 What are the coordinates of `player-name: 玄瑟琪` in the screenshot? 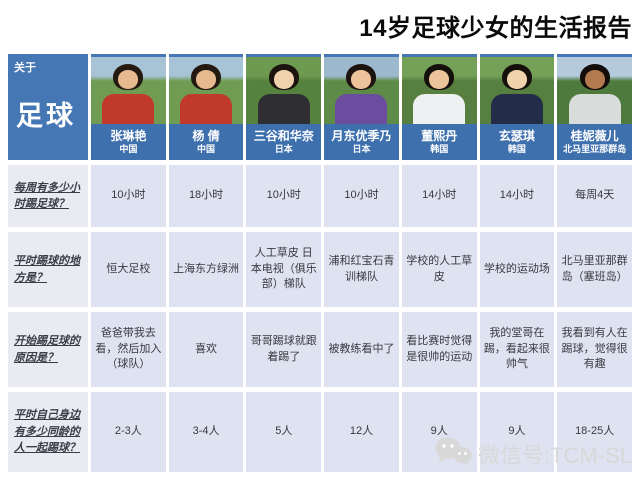 It's located at (516, 135).